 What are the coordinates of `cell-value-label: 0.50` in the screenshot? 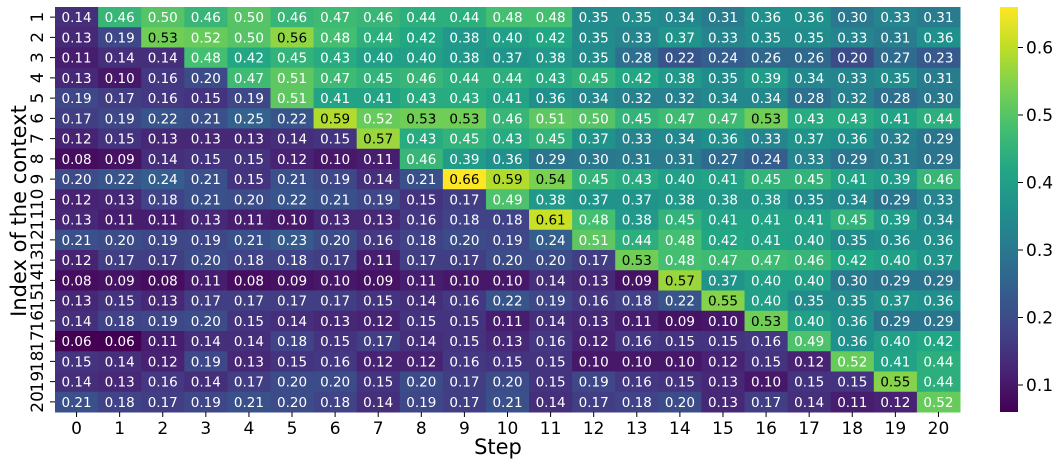 It's located at (594, 119).